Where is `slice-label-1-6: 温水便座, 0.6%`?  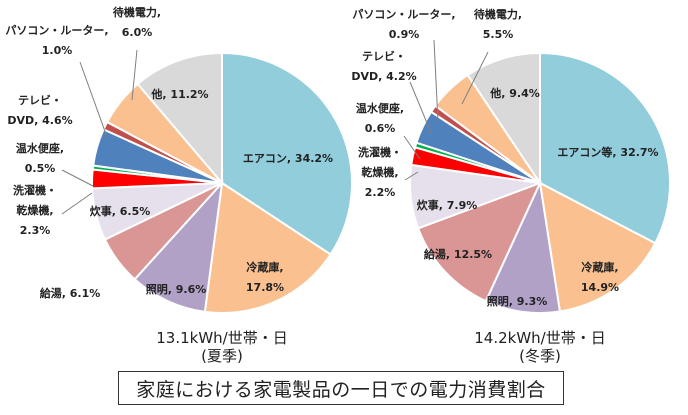
slice-label-1-6: 温水便座, 0.6% is located at coordinates (380, 118).